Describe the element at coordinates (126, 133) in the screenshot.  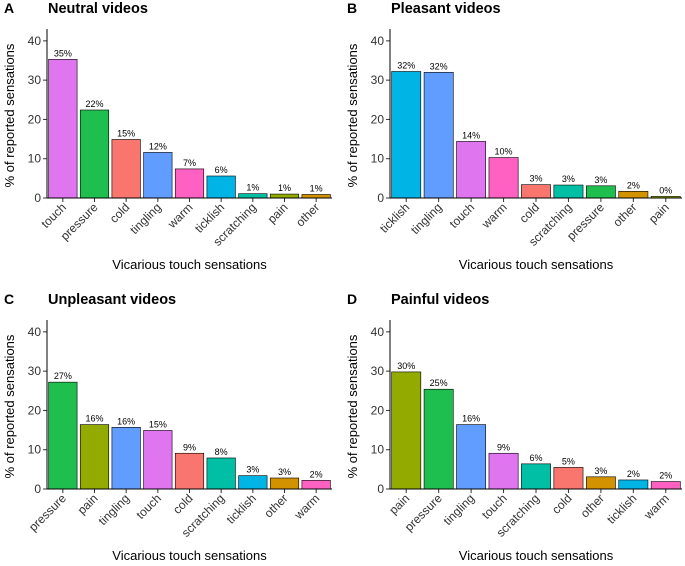
I see `bar-value-label: 15%` at that location.